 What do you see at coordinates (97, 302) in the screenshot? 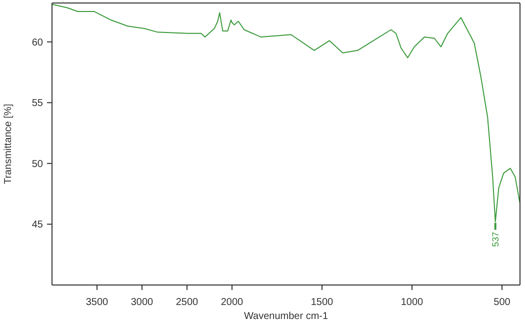
I see `x-tick-label: 3500` at bounding box center [97, 302].